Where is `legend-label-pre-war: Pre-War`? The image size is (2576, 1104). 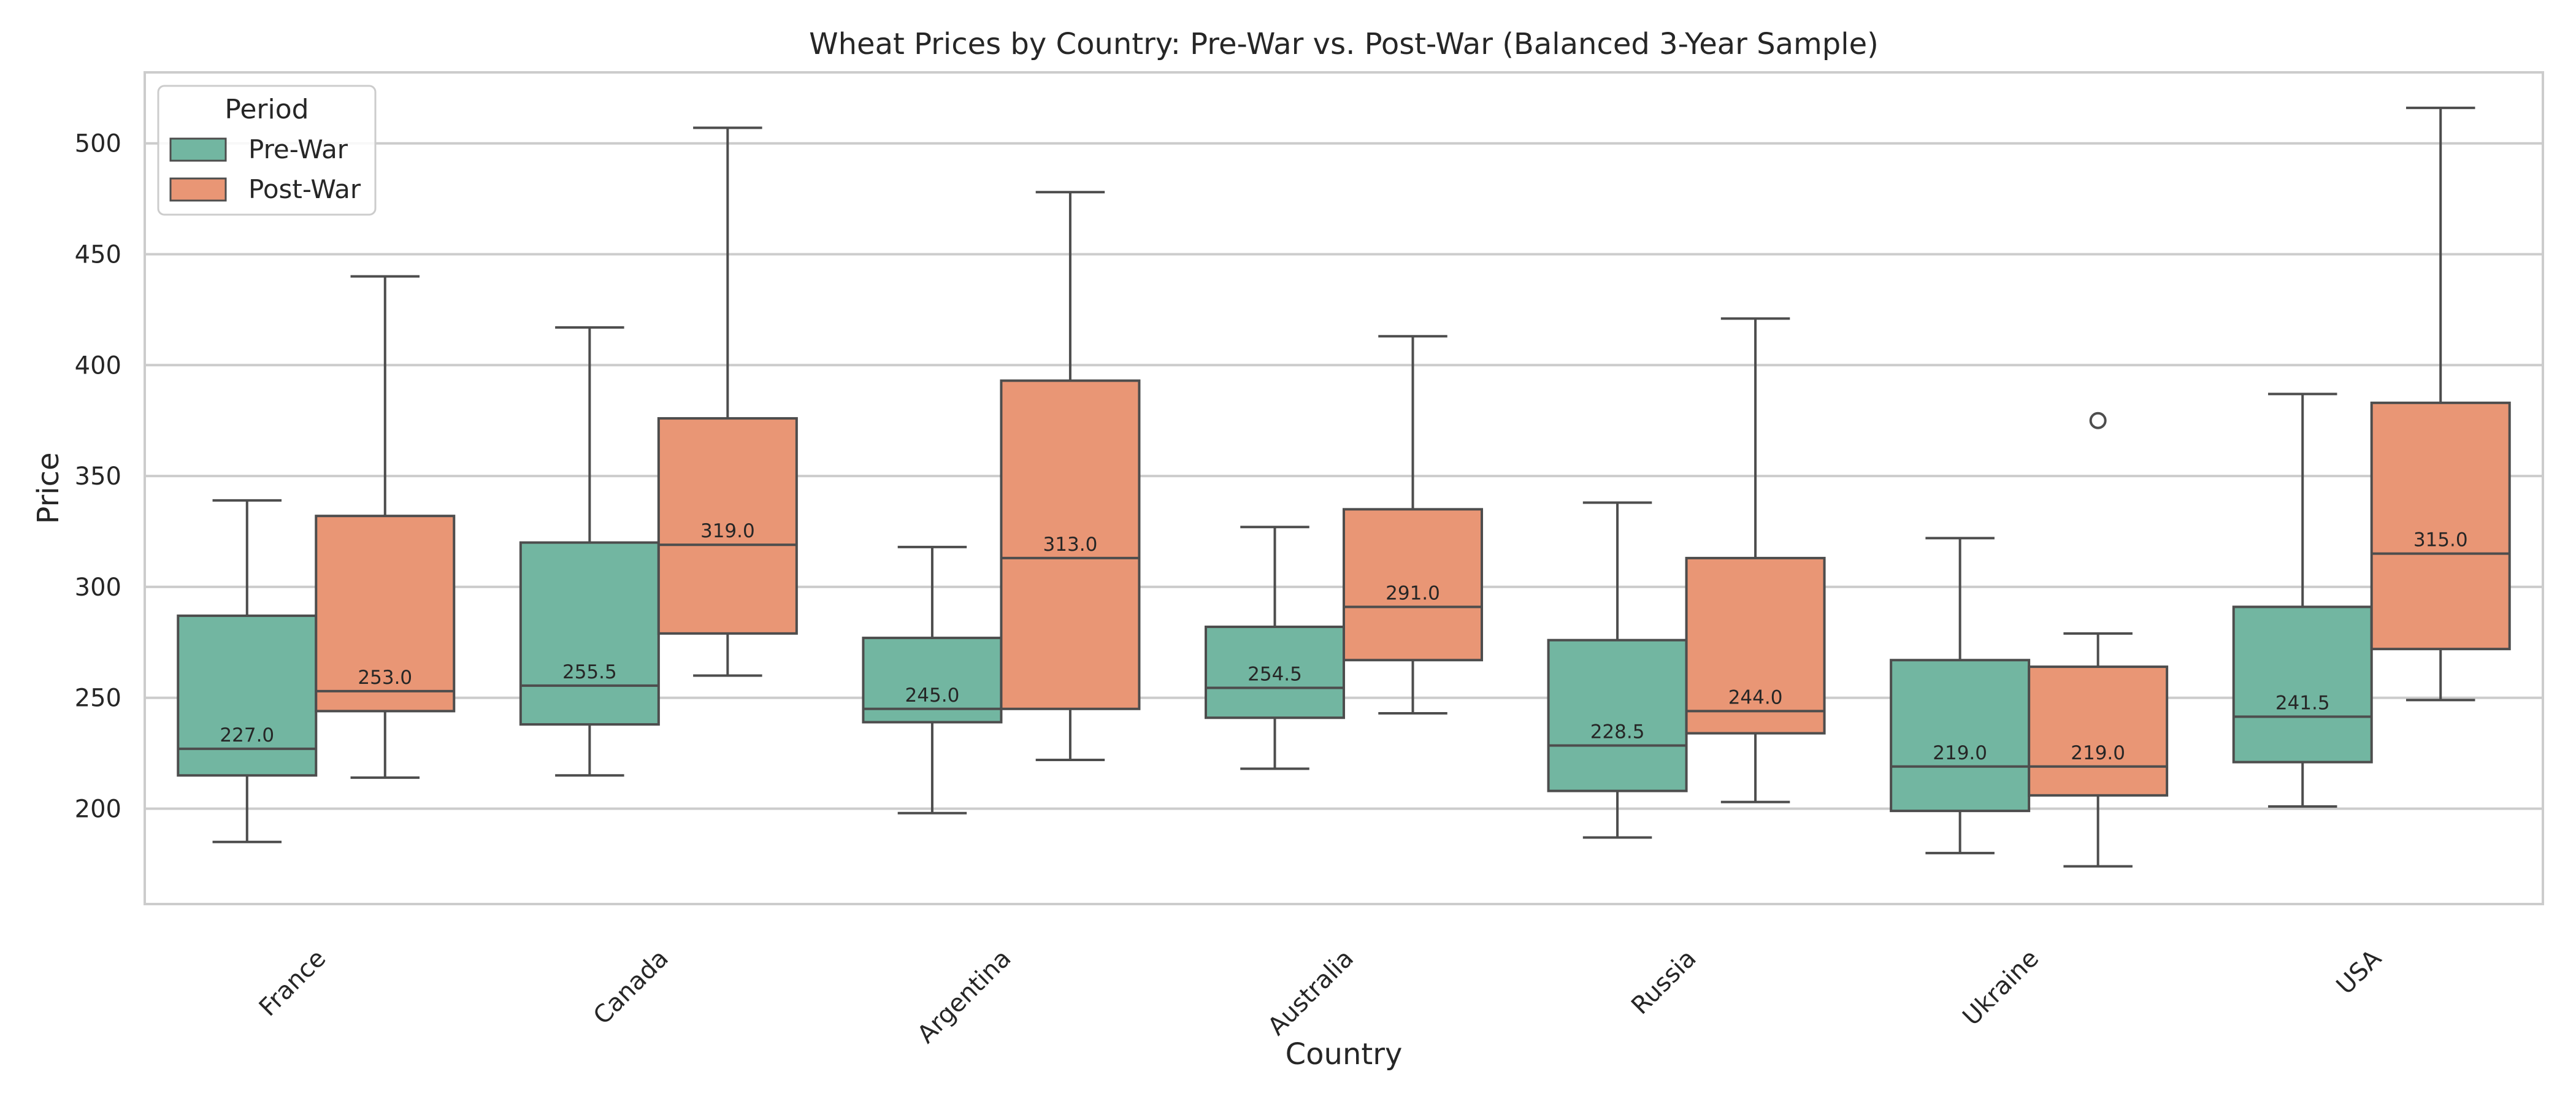
legend-label-pre-war: Pre-War is located at coordinates (298, 149).